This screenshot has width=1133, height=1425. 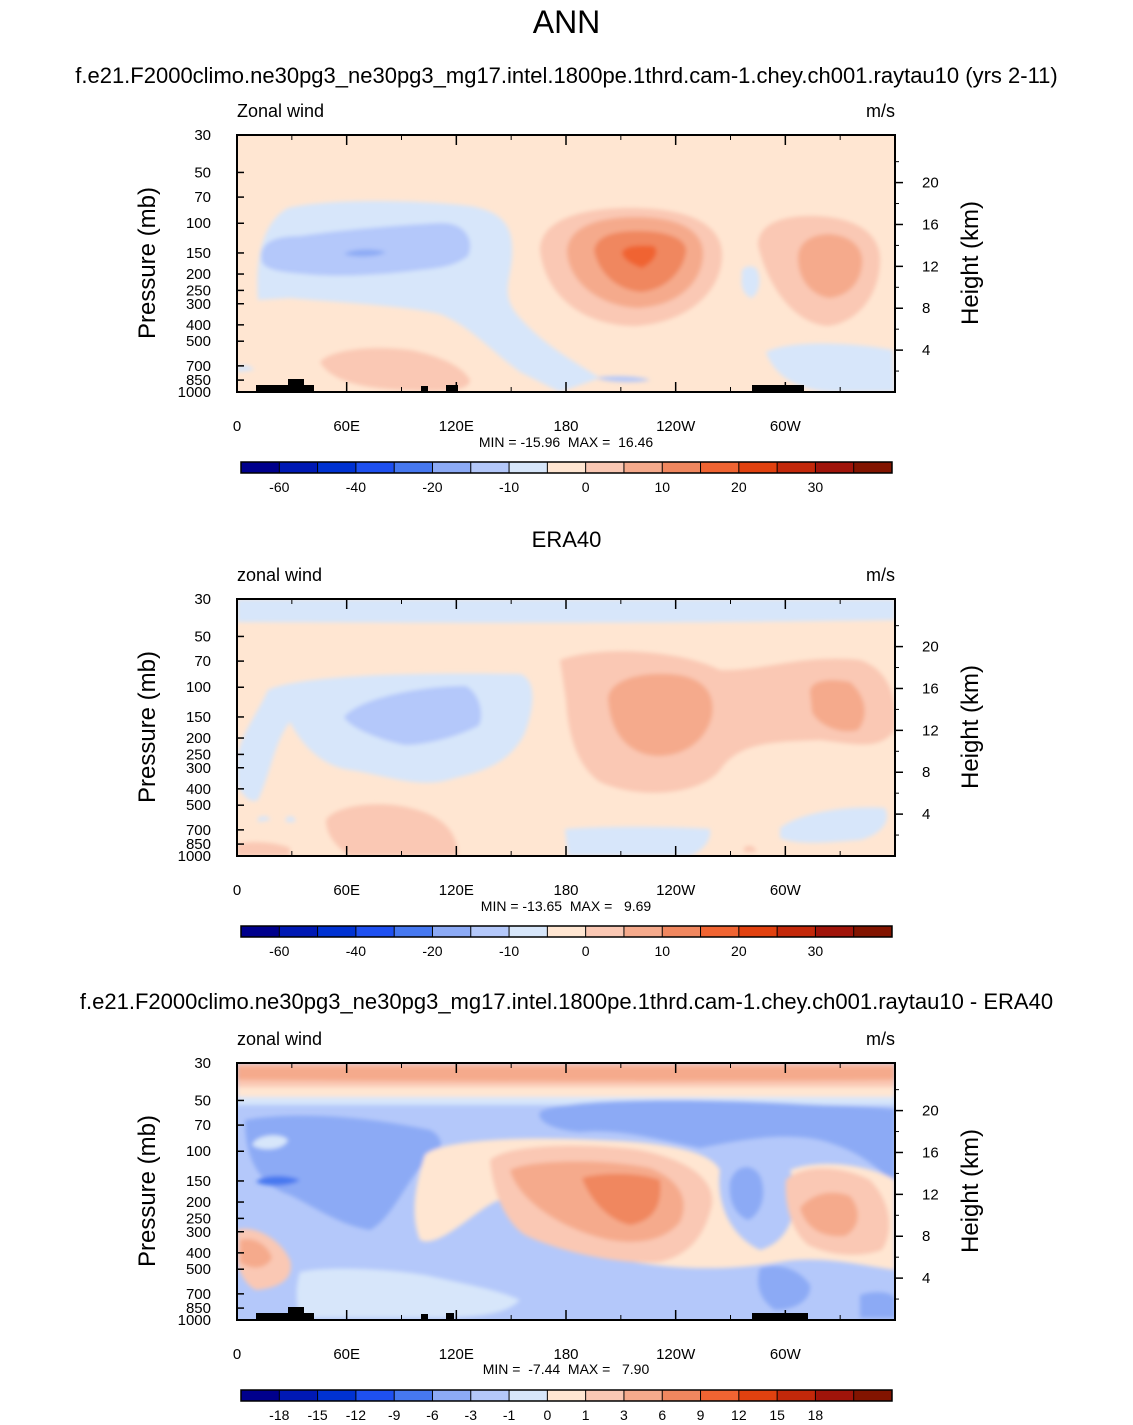 What do you see at coordinates (566, 263) in the screenshot?
I see `contour-field-model` at bounding box center [566, 263].